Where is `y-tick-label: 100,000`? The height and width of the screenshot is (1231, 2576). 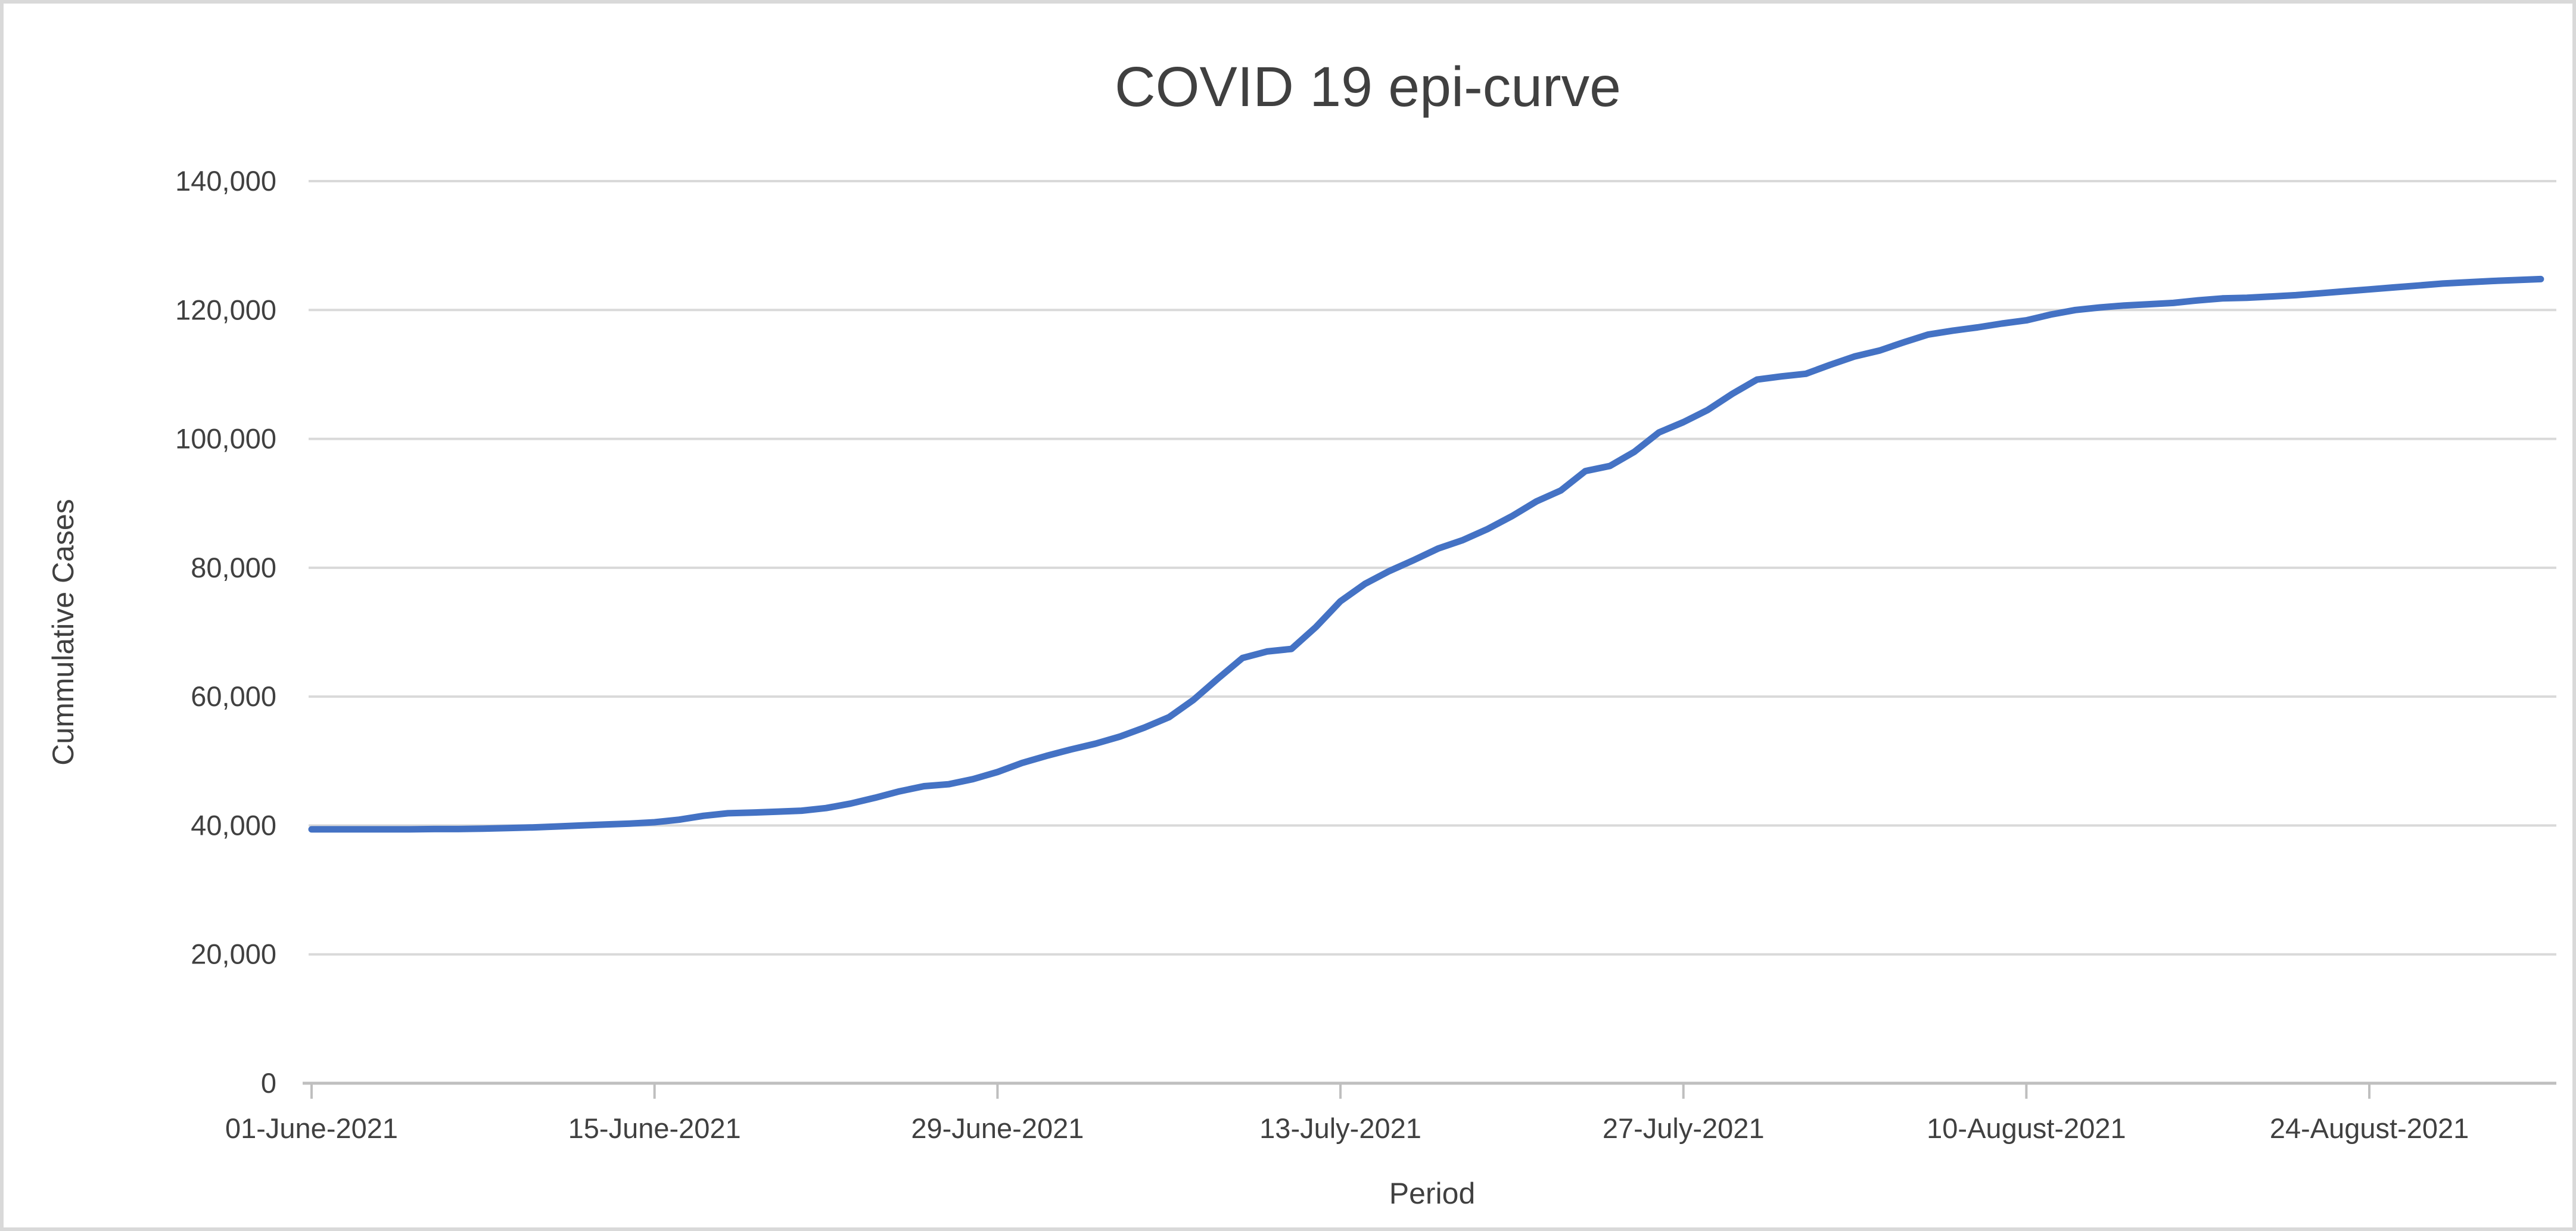 y-tick-label: 100,000 is located at coordinates (225, 439).